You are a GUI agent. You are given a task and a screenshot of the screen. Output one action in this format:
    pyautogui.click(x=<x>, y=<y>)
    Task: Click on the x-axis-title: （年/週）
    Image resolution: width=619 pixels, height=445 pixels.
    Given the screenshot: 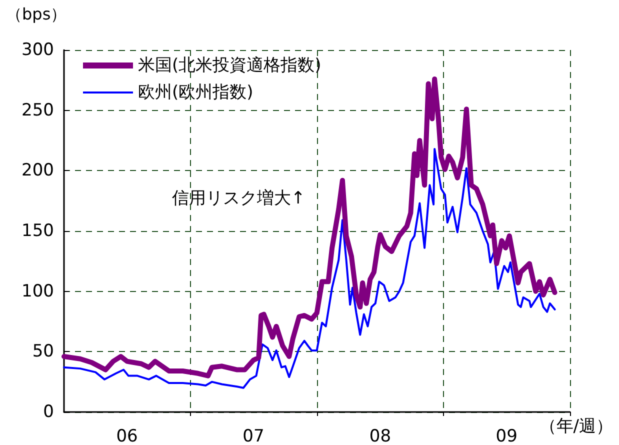 What is the action you would take?
    pyautogui.click(x=576, y=426)
    